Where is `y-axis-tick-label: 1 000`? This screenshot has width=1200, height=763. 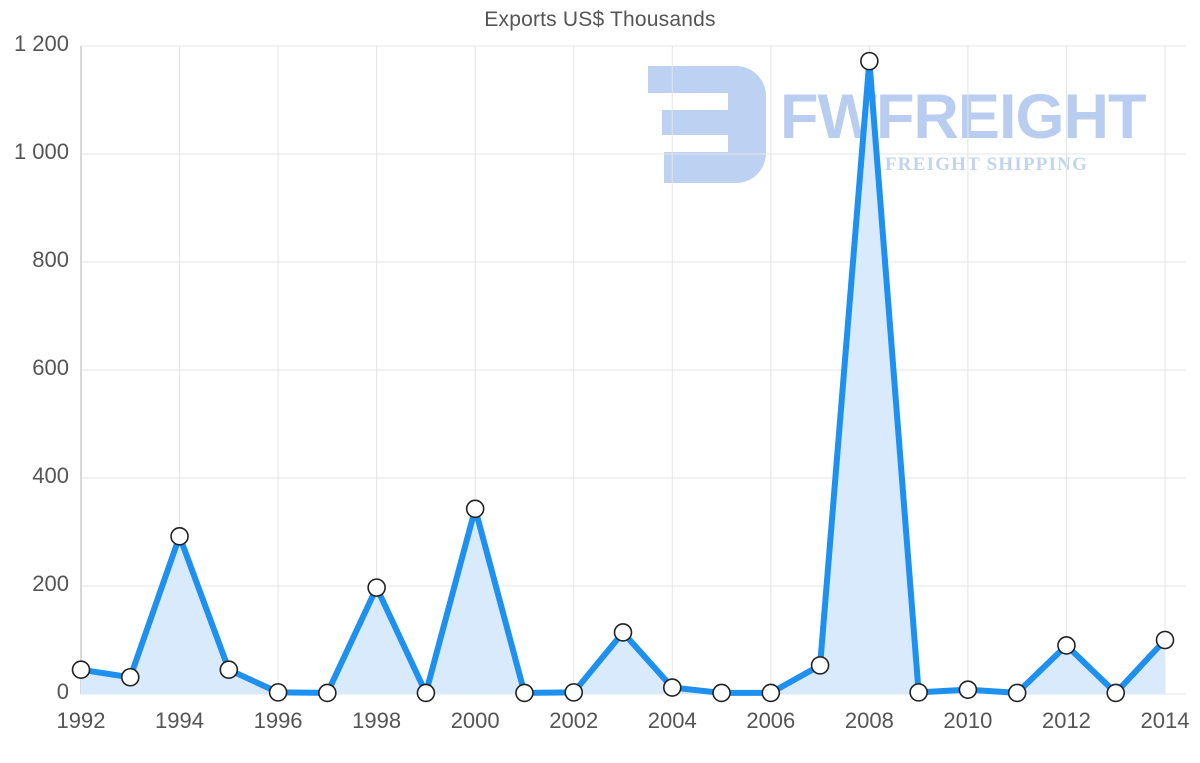
y-axis-tick-label: 1 000 is located at coordinates (41, 151).